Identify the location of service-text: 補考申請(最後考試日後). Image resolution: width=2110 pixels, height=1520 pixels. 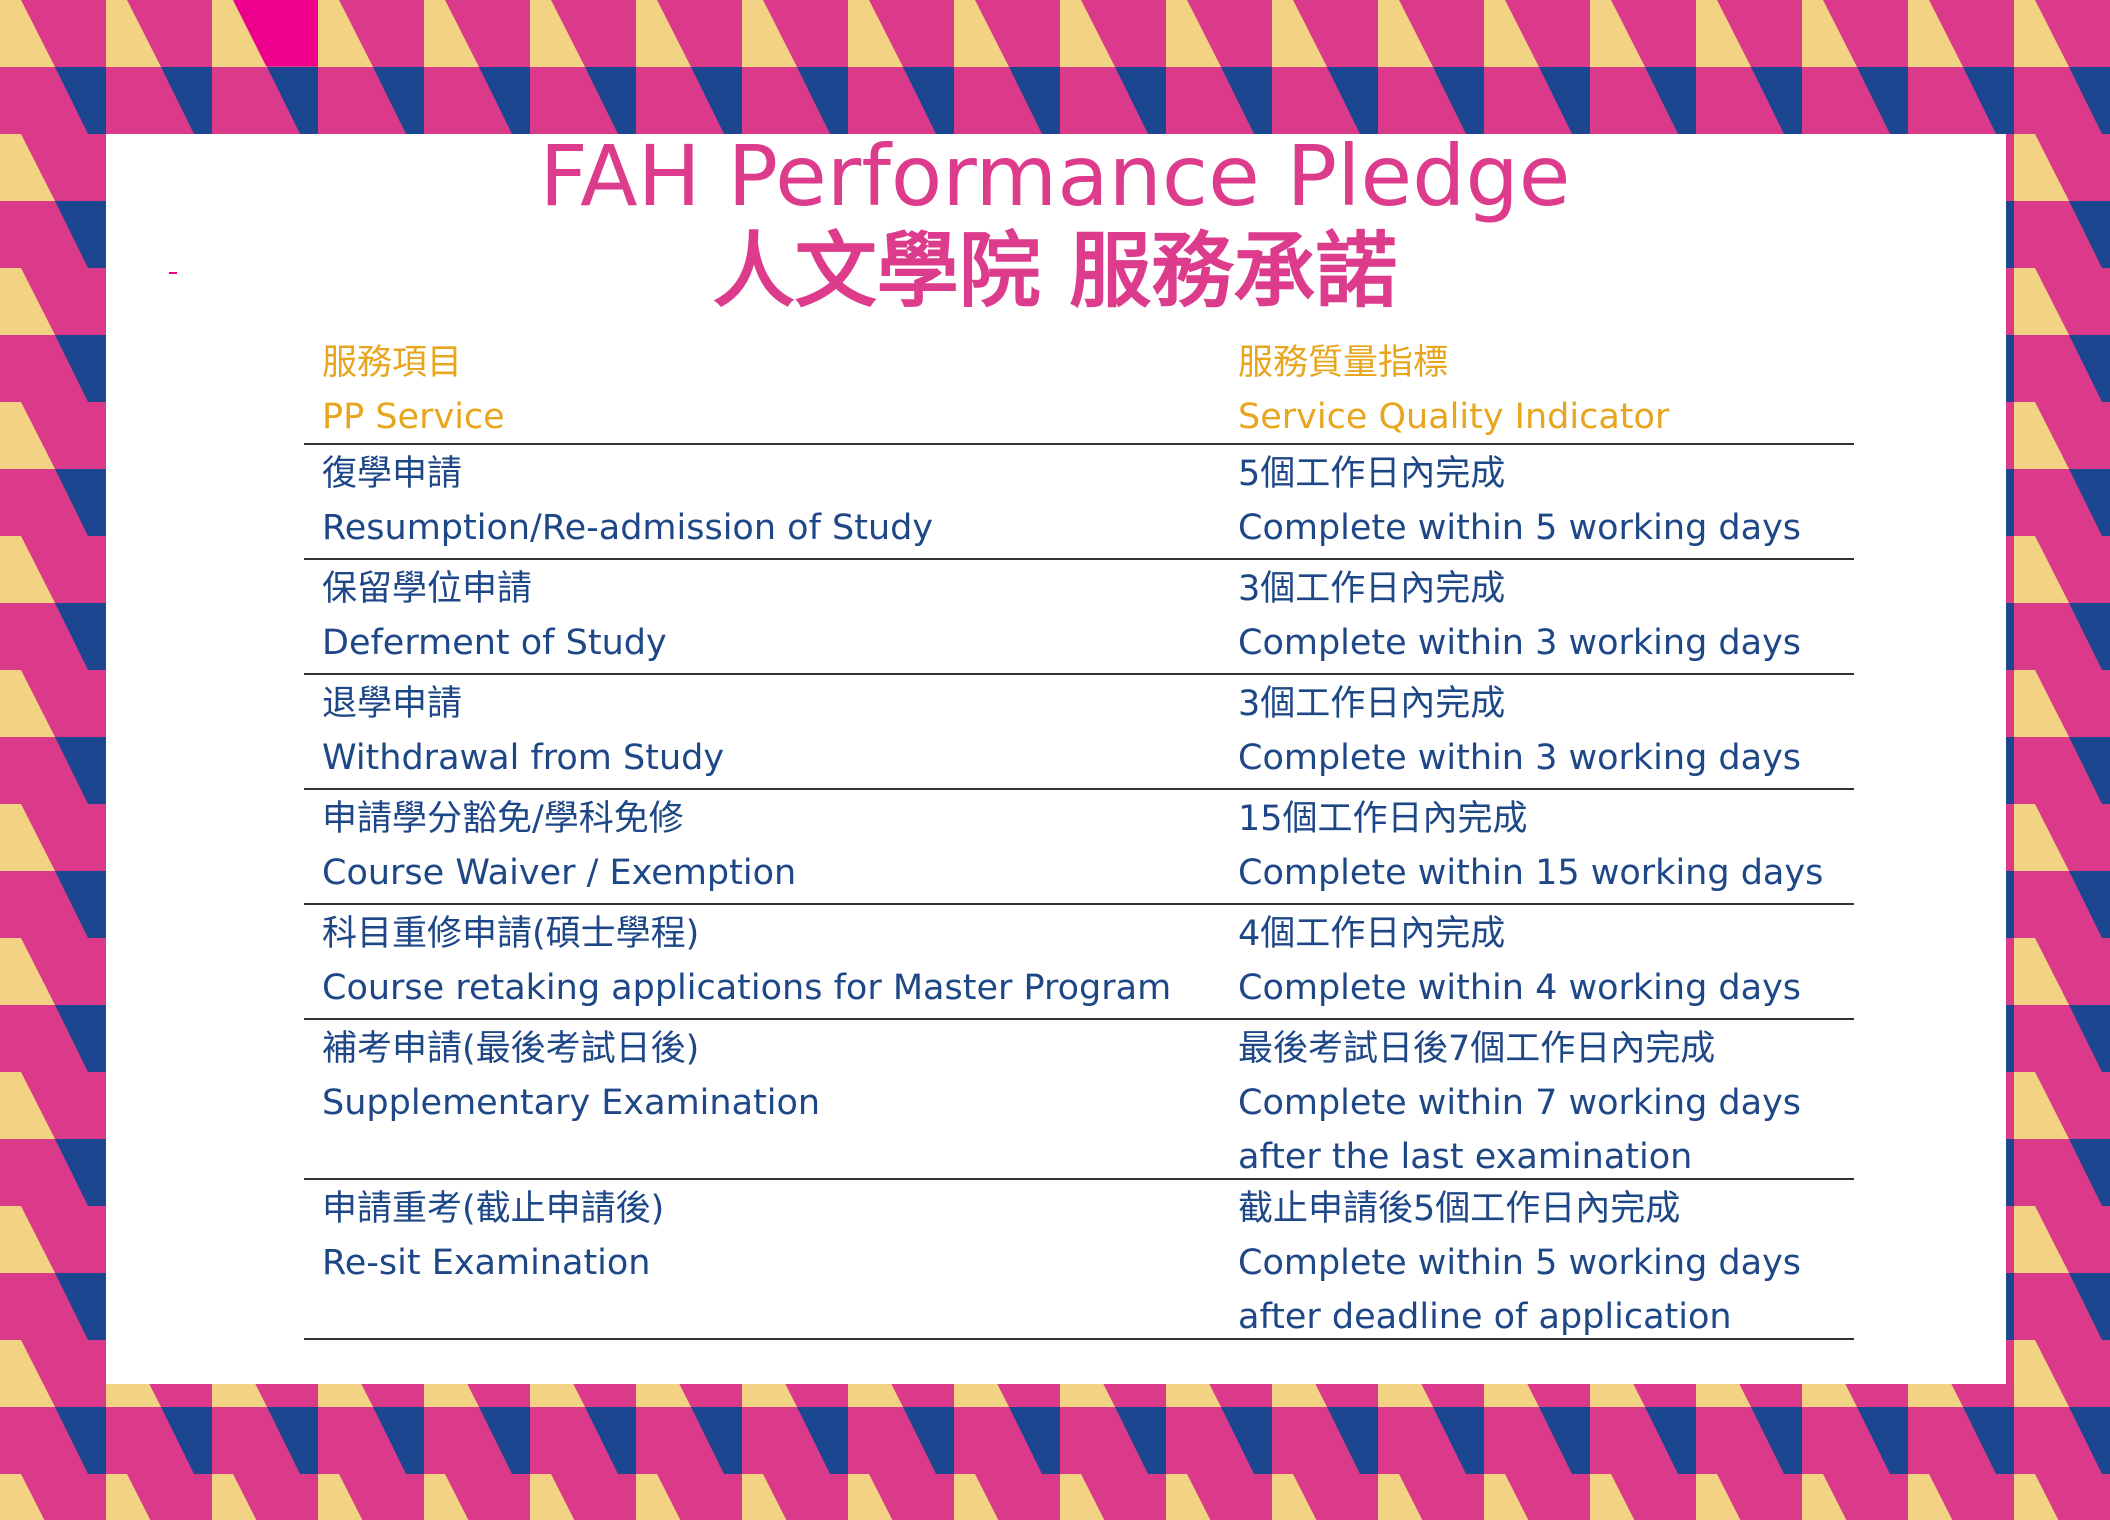
(511, 1049).